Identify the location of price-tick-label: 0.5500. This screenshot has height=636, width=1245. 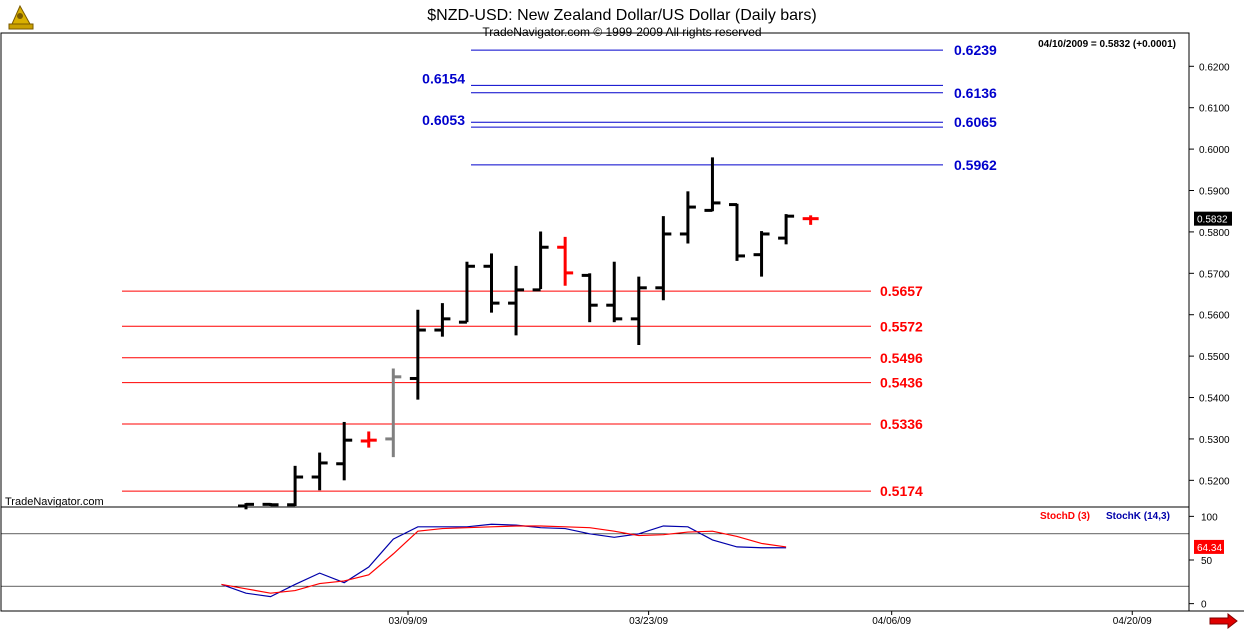
(1214, 357).